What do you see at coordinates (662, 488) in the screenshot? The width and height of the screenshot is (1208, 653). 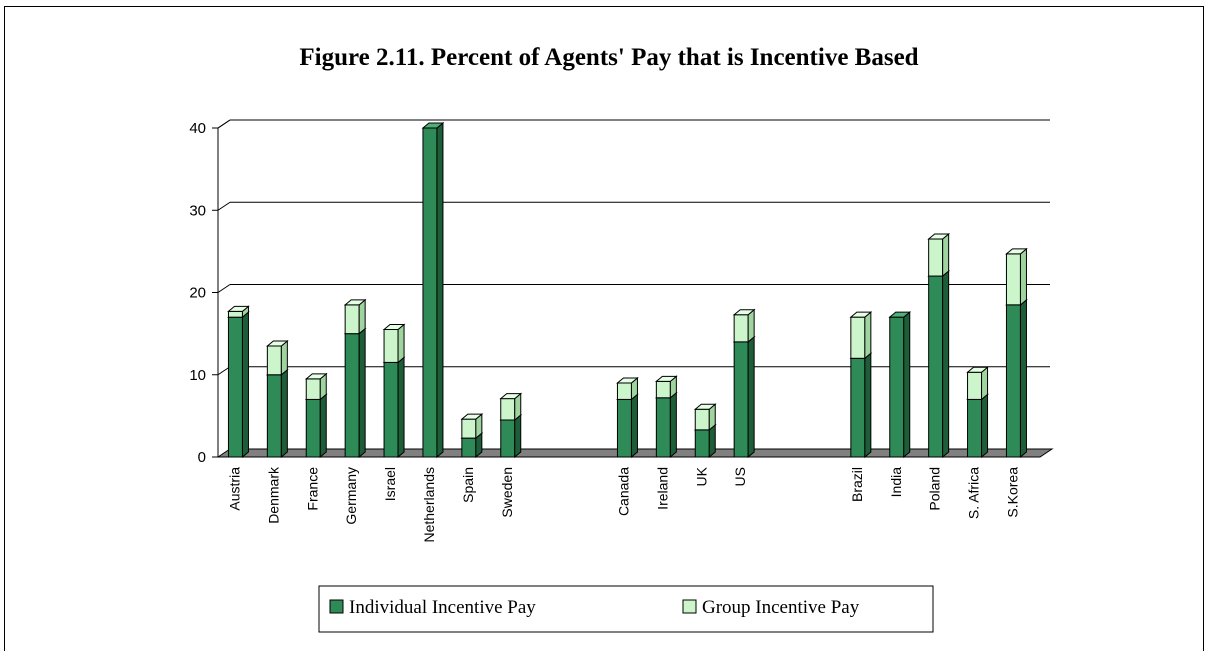 I see `x-tick-label: Ireland` at bounding box center [662, 488].